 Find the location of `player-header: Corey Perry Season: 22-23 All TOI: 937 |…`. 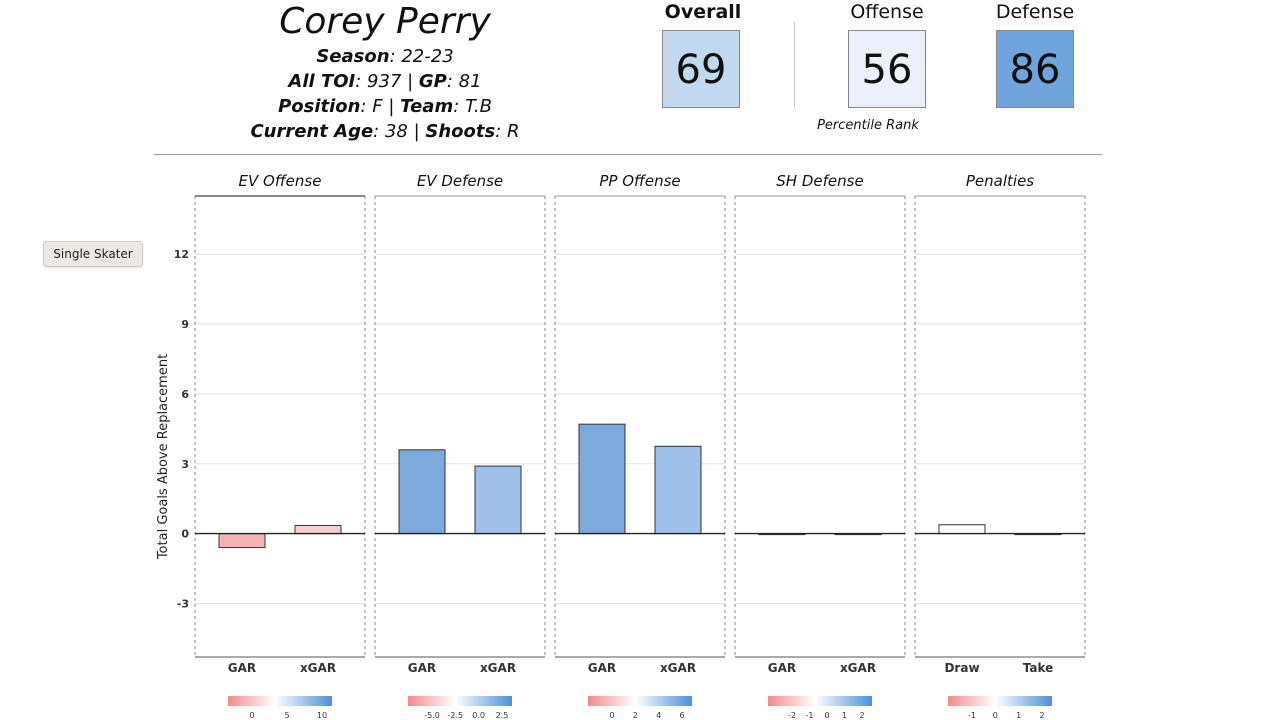

player-header: Corey Perry Season: 22-23 All TOI: 937 |… is located at coordinates (385, 72).